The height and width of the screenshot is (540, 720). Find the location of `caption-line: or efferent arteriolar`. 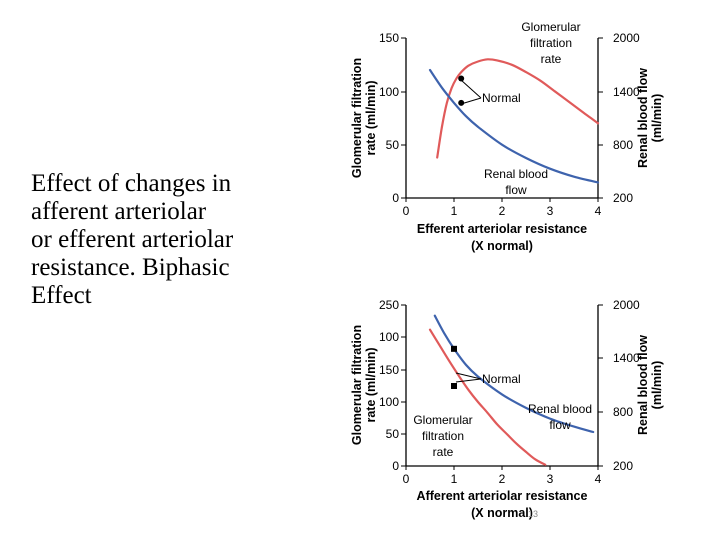

caption-line: or efferent arteriolar is located at coordinates (132, 239).